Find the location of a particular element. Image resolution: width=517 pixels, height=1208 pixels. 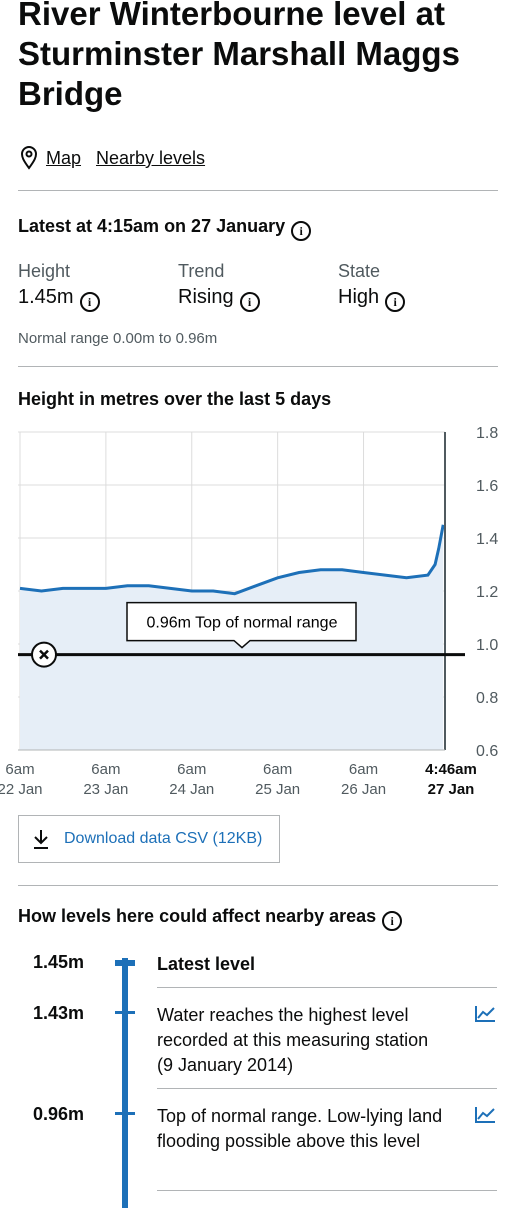

y-tick-label: 1.4 is located at coordinates (487, 539).